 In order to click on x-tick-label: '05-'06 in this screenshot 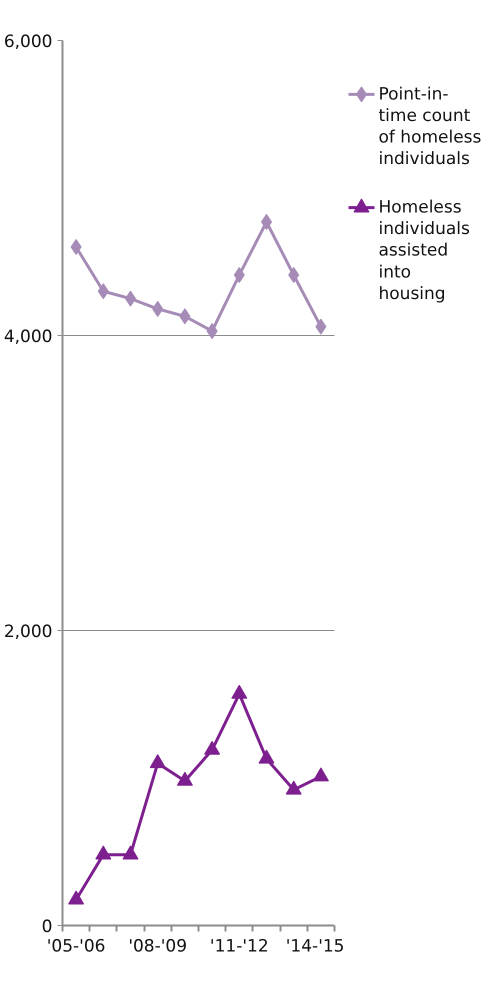, I will do `click(76, 946)`.